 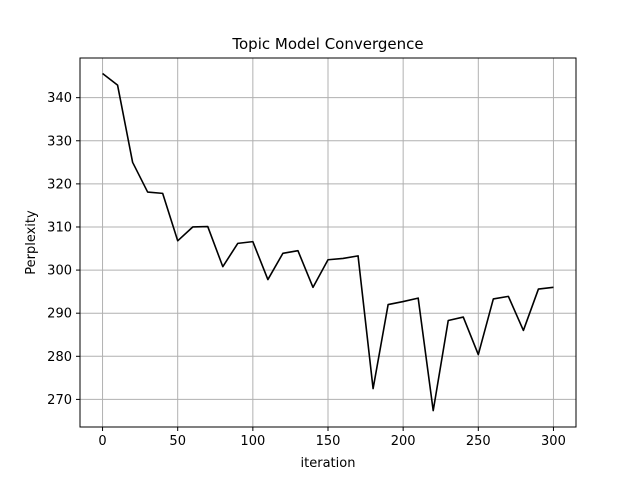 I want to click on y-tick-label: 320, so click(x=59, y=184).